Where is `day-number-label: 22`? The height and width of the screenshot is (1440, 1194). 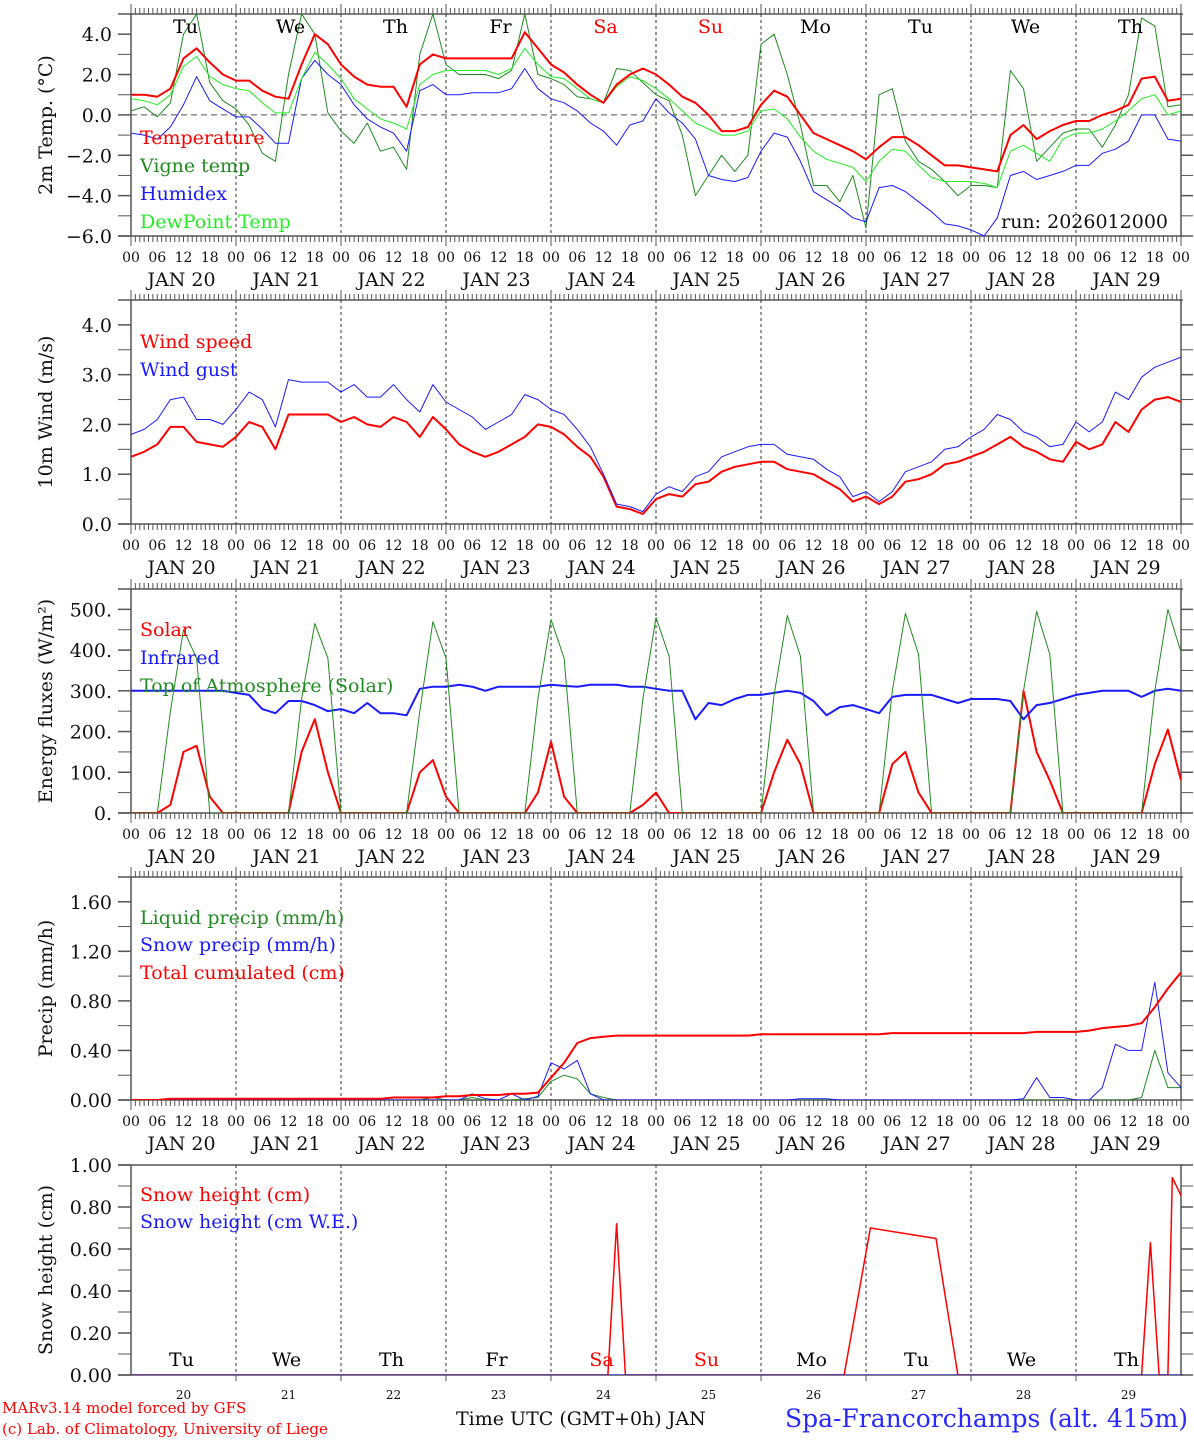
day-number-label: 22 is located at coordinates (393, 1395).